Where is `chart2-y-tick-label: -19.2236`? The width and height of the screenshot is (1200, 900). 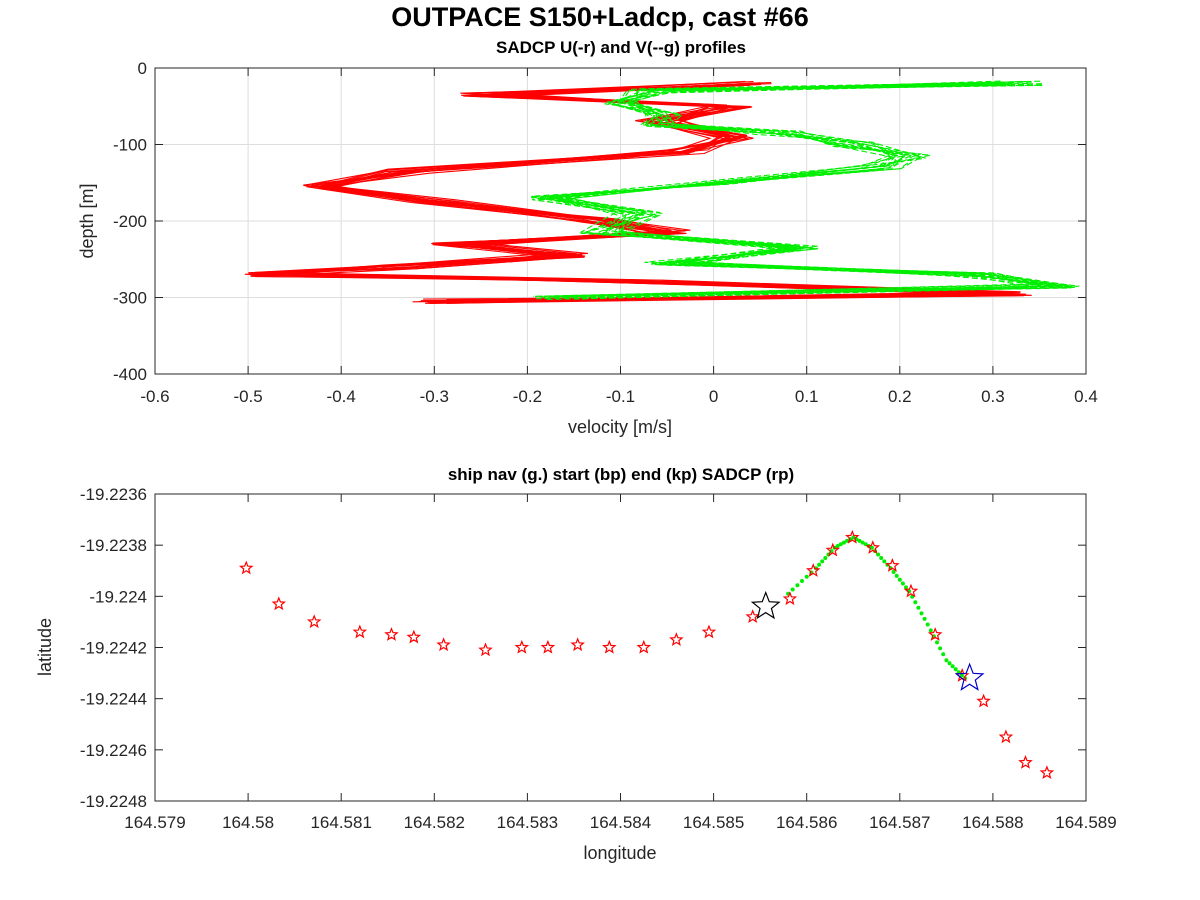
chart2-y-tick-label: -19.2236 is located at coordinates (113, 494).